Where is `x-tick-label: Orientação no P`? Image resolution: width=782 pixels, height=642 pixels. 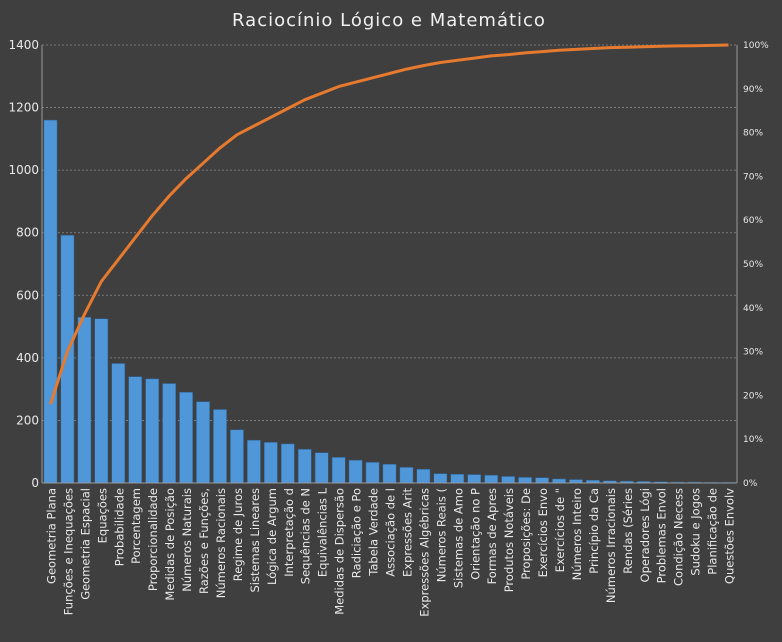
x-tick-label: Orientação no P is located at coordinates (475, 534).